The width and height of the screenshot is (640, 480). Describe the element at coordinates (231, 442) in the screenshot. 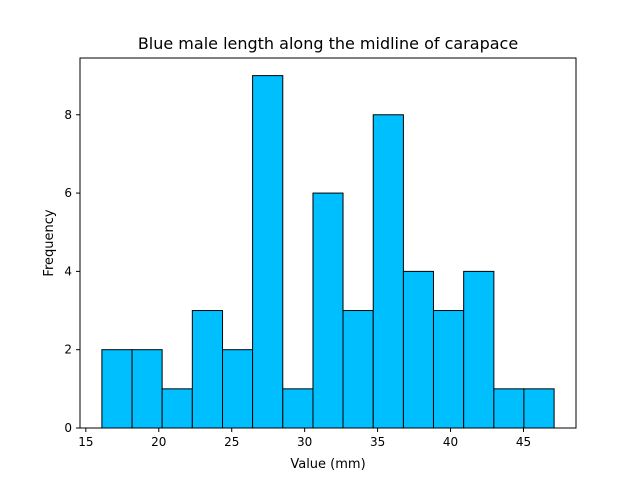

I see `x-tick-label: 25` at that location.